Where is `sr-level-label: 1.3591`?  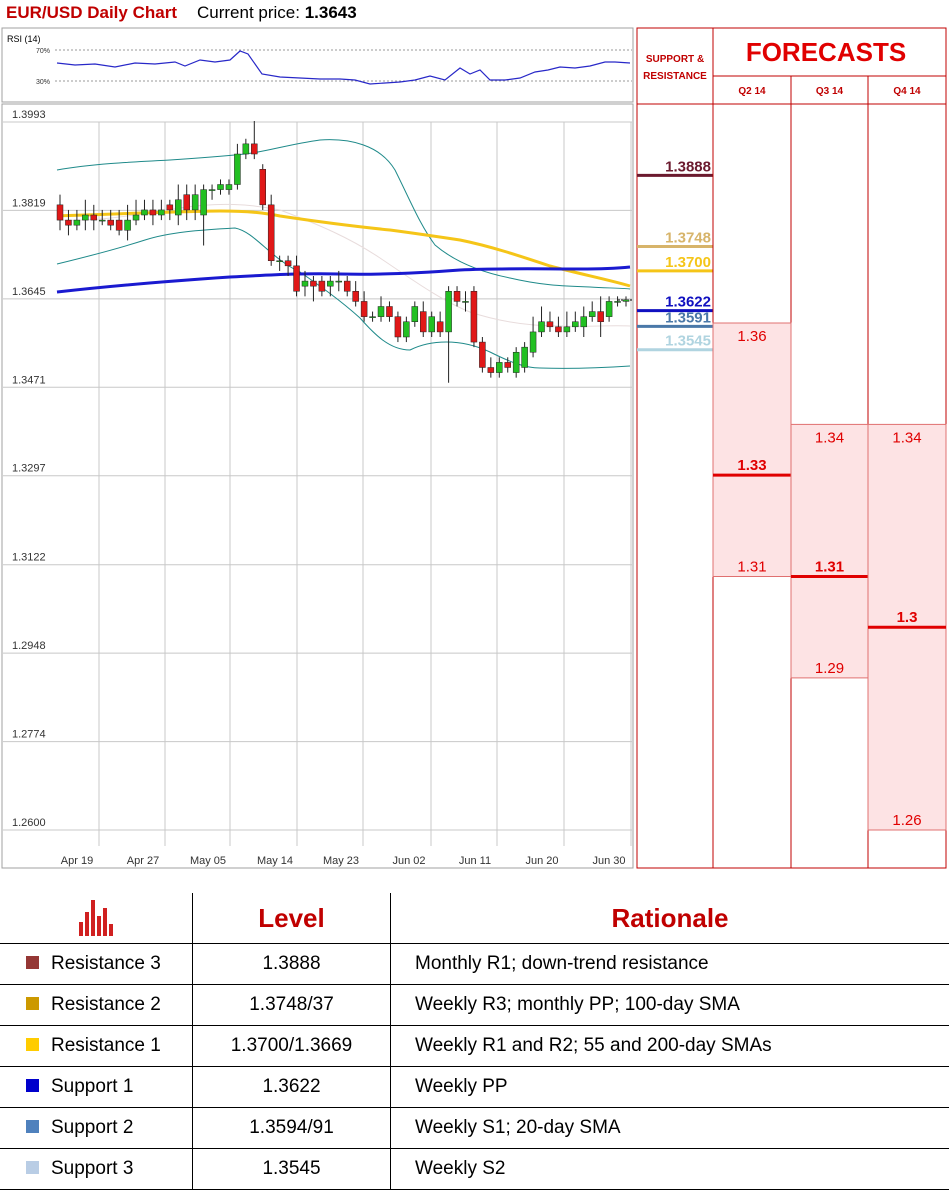
sr-level-label: 1.3591 is located at coordinates (688, 317).